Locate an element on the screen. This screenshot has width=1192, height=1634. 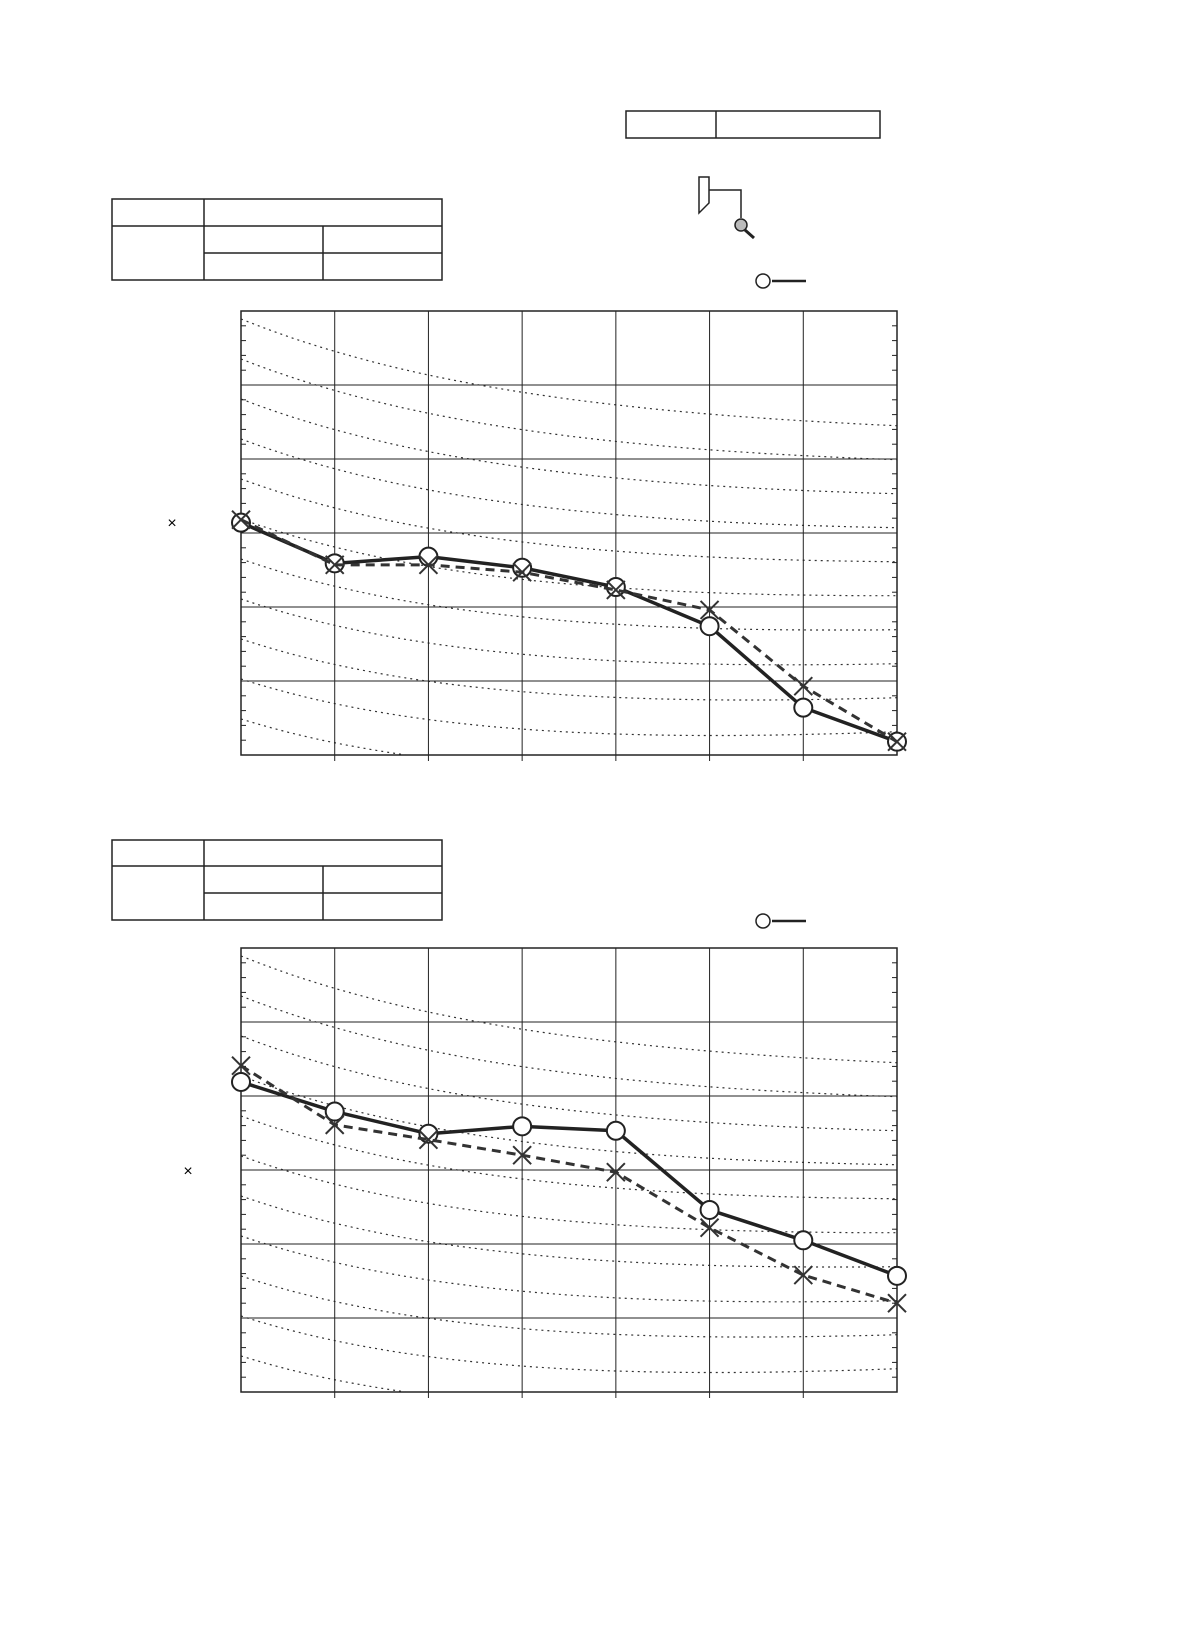
mic-diagram is located at coordinates (726, 208).